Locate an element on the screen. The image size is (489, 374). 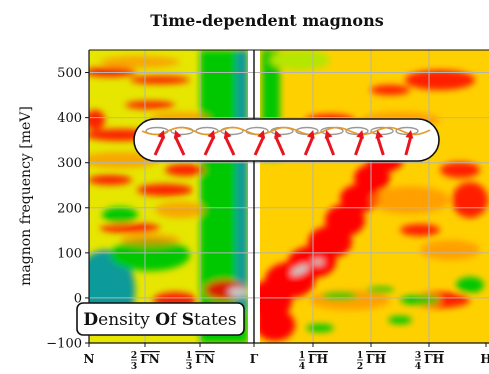
x-tick-label: H is located at coordinates (484, 359).